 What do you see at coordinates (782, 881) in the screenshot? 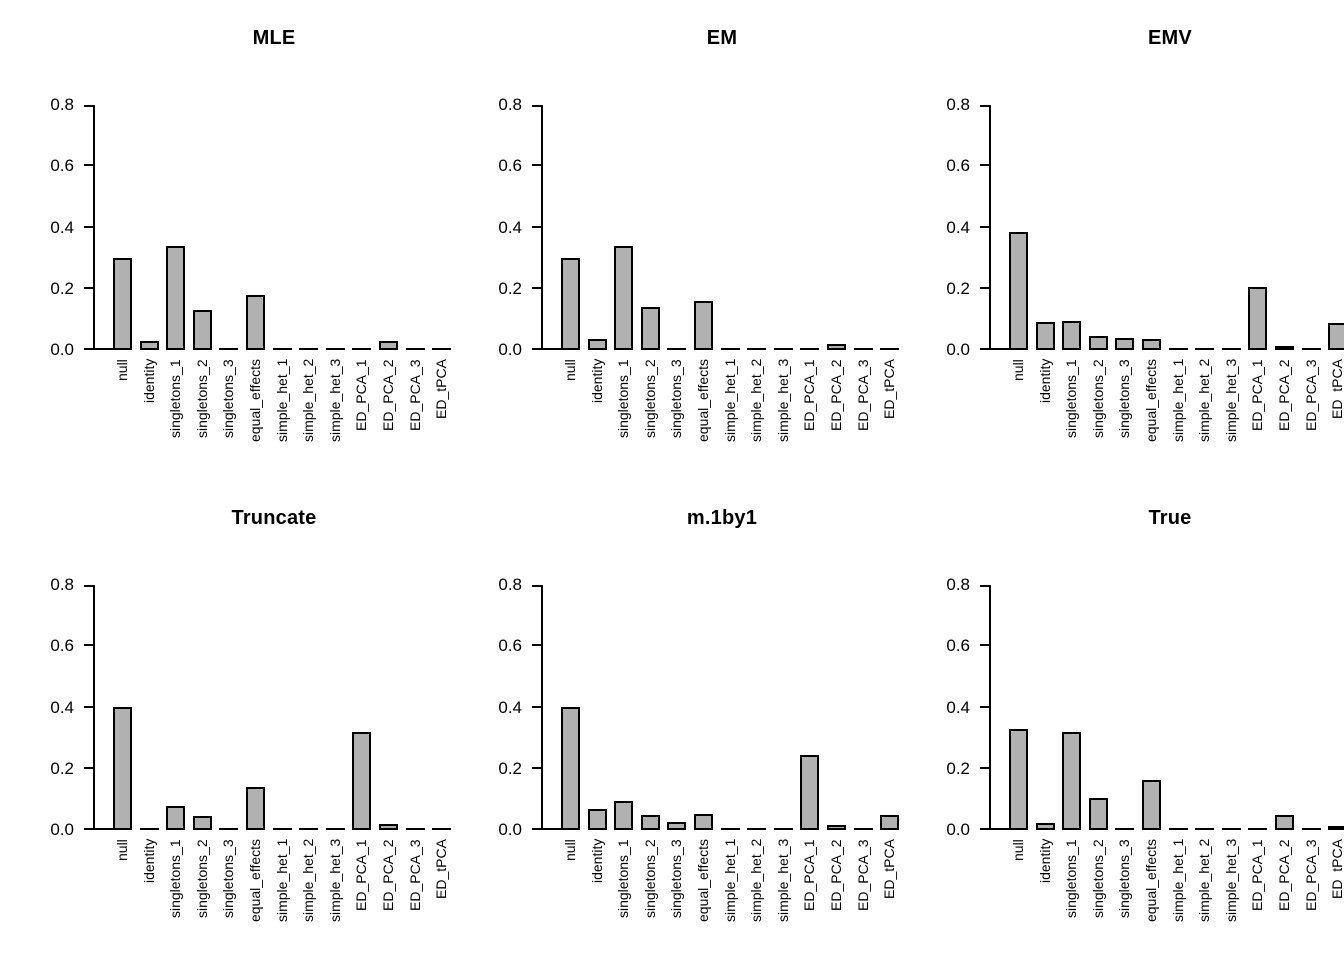
I see `x-tick-label-simple_het_3: simple_het_3` at bounding box center [782, 881].